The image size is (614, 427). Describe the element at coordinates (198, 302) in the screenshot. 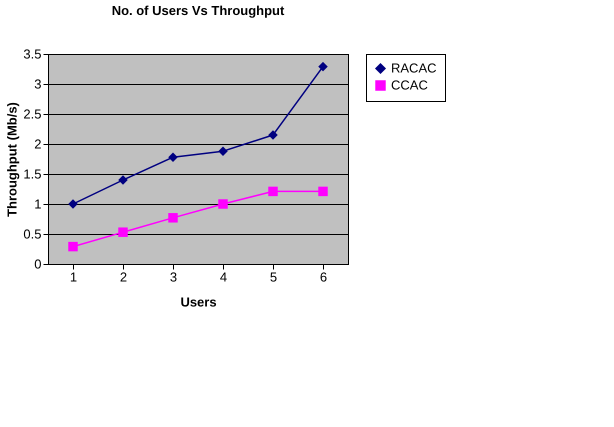

I see `x-axis-title: Users` at that location.